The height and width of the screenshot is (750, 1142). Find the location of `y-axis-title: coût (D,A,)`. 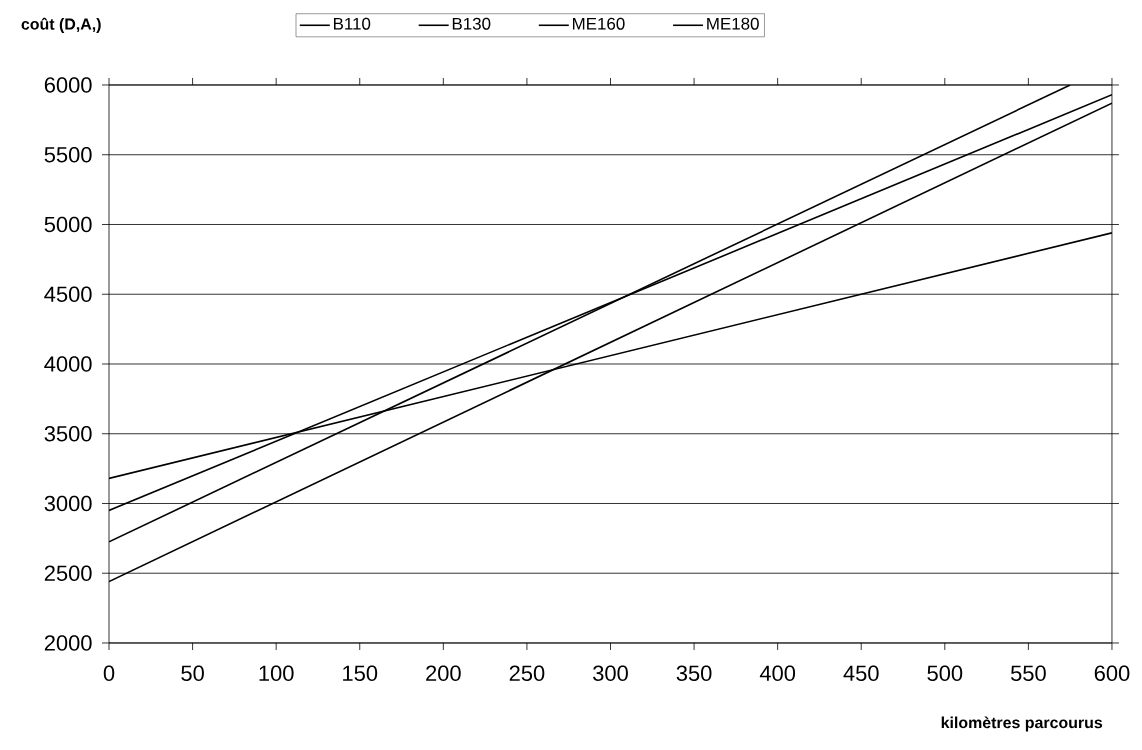

y-axis-title: coût (D,A,) is located at coordinates (61, 25).